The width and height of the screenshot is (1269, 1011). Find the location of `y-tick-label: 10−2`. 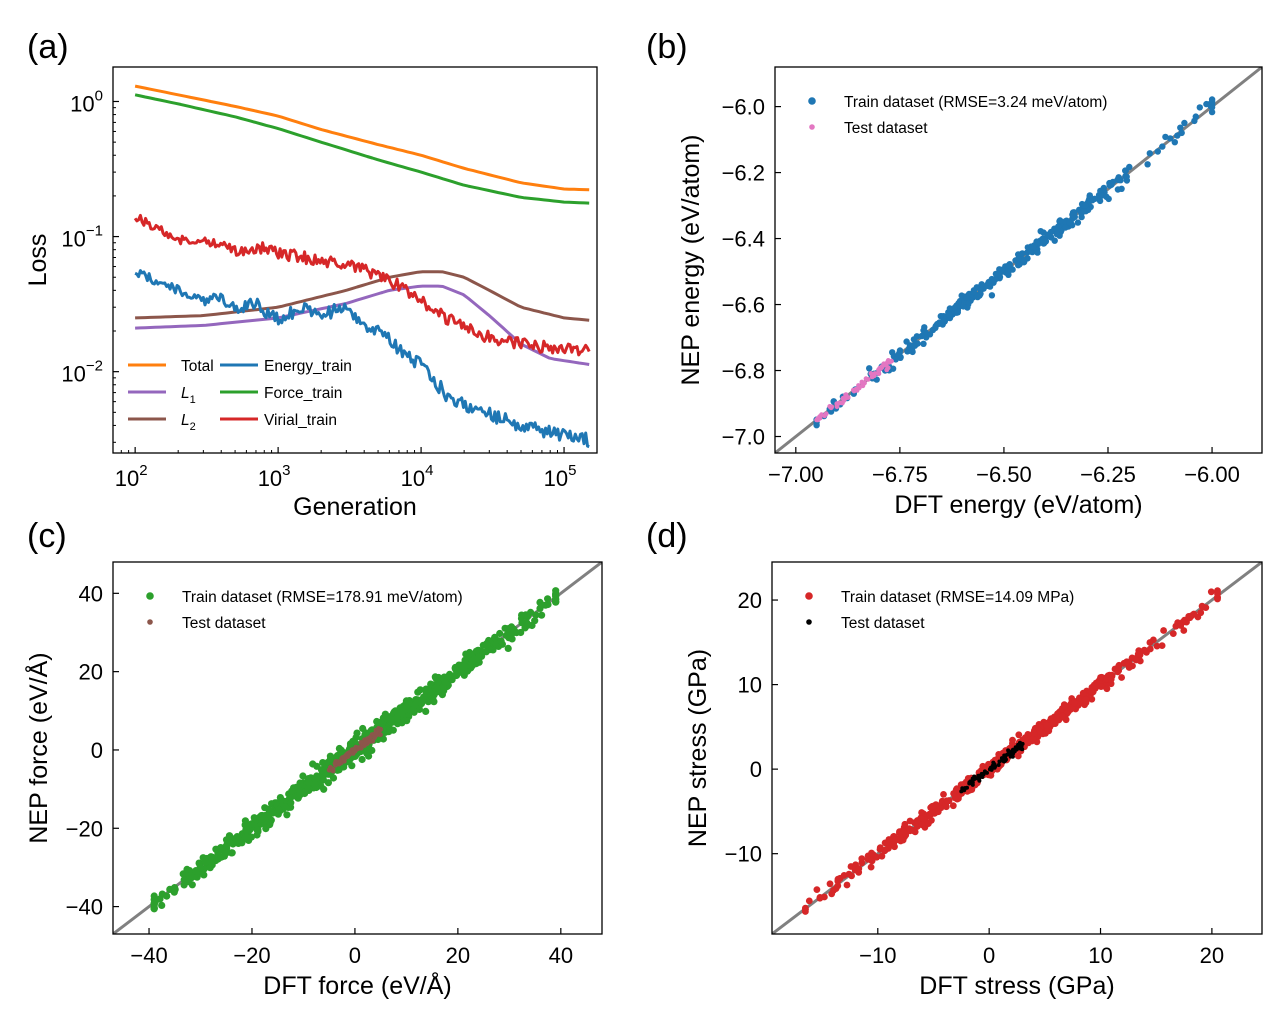

y-tick-label: 10−2 is located at coordinates (82, 372).